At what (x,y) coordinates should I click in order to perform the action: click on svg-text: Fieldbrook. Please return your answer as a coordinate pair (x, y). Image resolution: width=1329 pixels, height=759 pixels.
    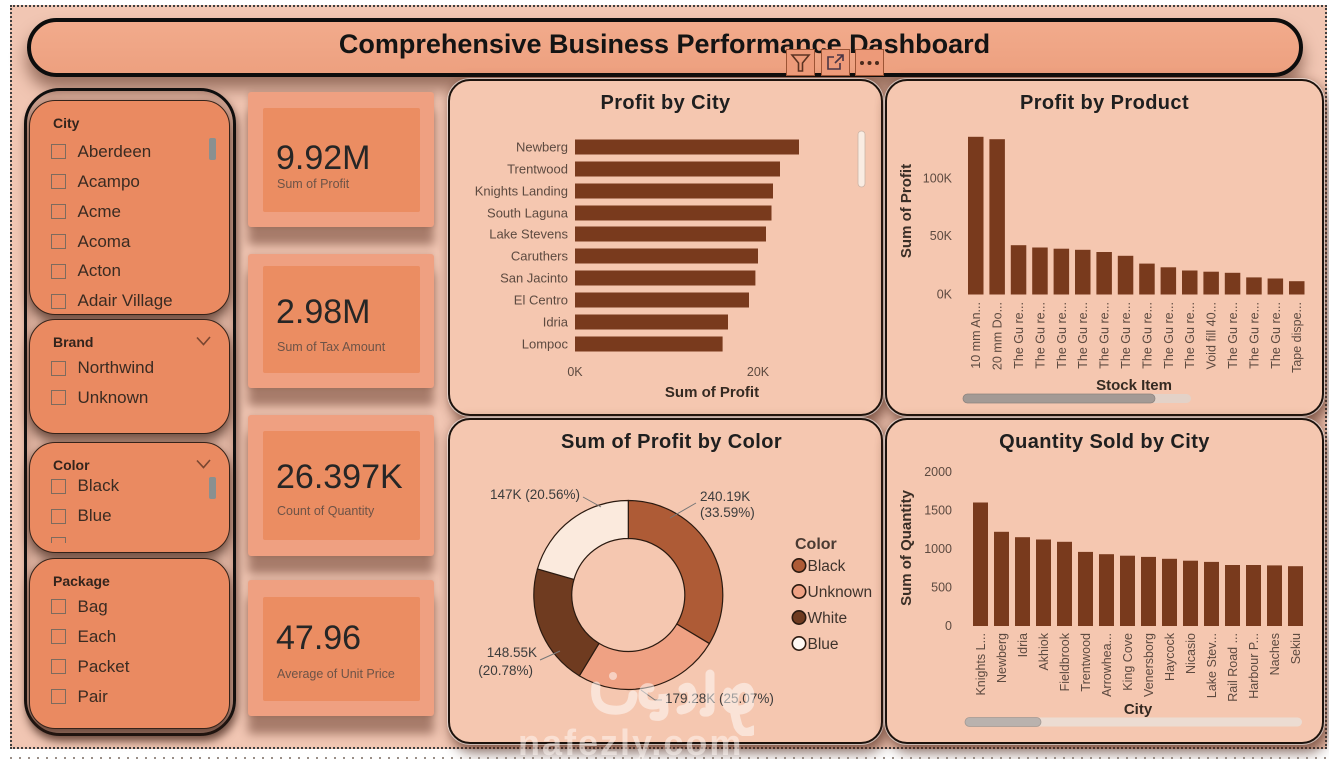
    Looking at the image, I should click on (1065, 661).